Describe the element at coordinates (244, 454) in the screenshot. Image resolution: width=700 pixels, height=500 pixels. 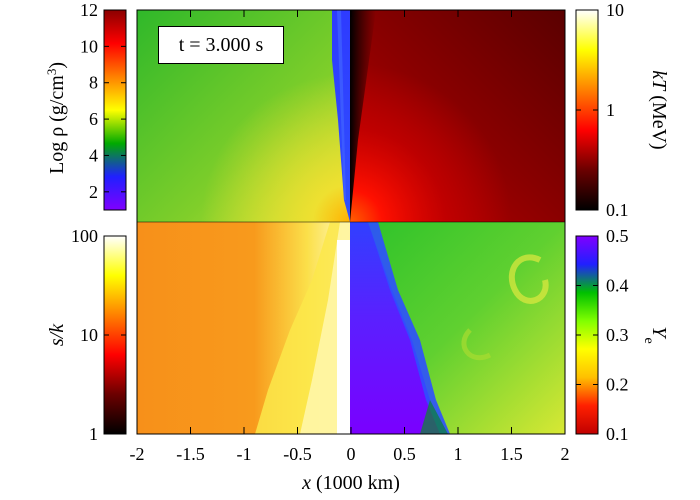
I see `x-tick-label: -1` at that location.